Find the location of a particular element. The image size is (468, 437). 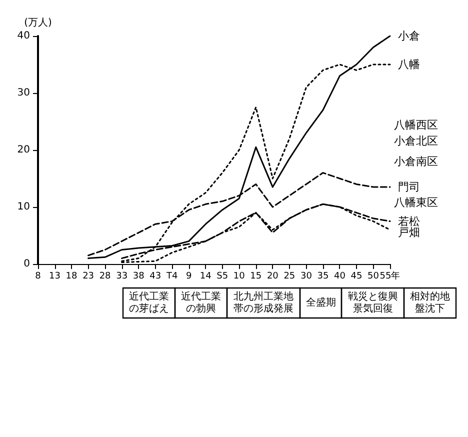

y-axis-title: (万人) is located at coordinates (38, 23).